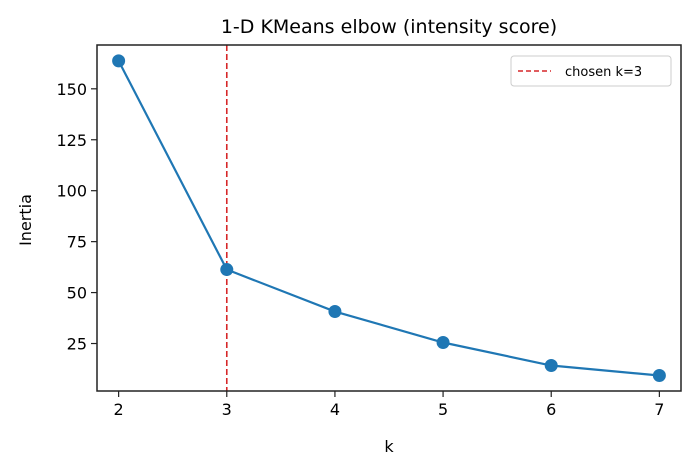 The image size is (693, 474). I want to click on legend-label: chosen k=3, so click(603, 72).